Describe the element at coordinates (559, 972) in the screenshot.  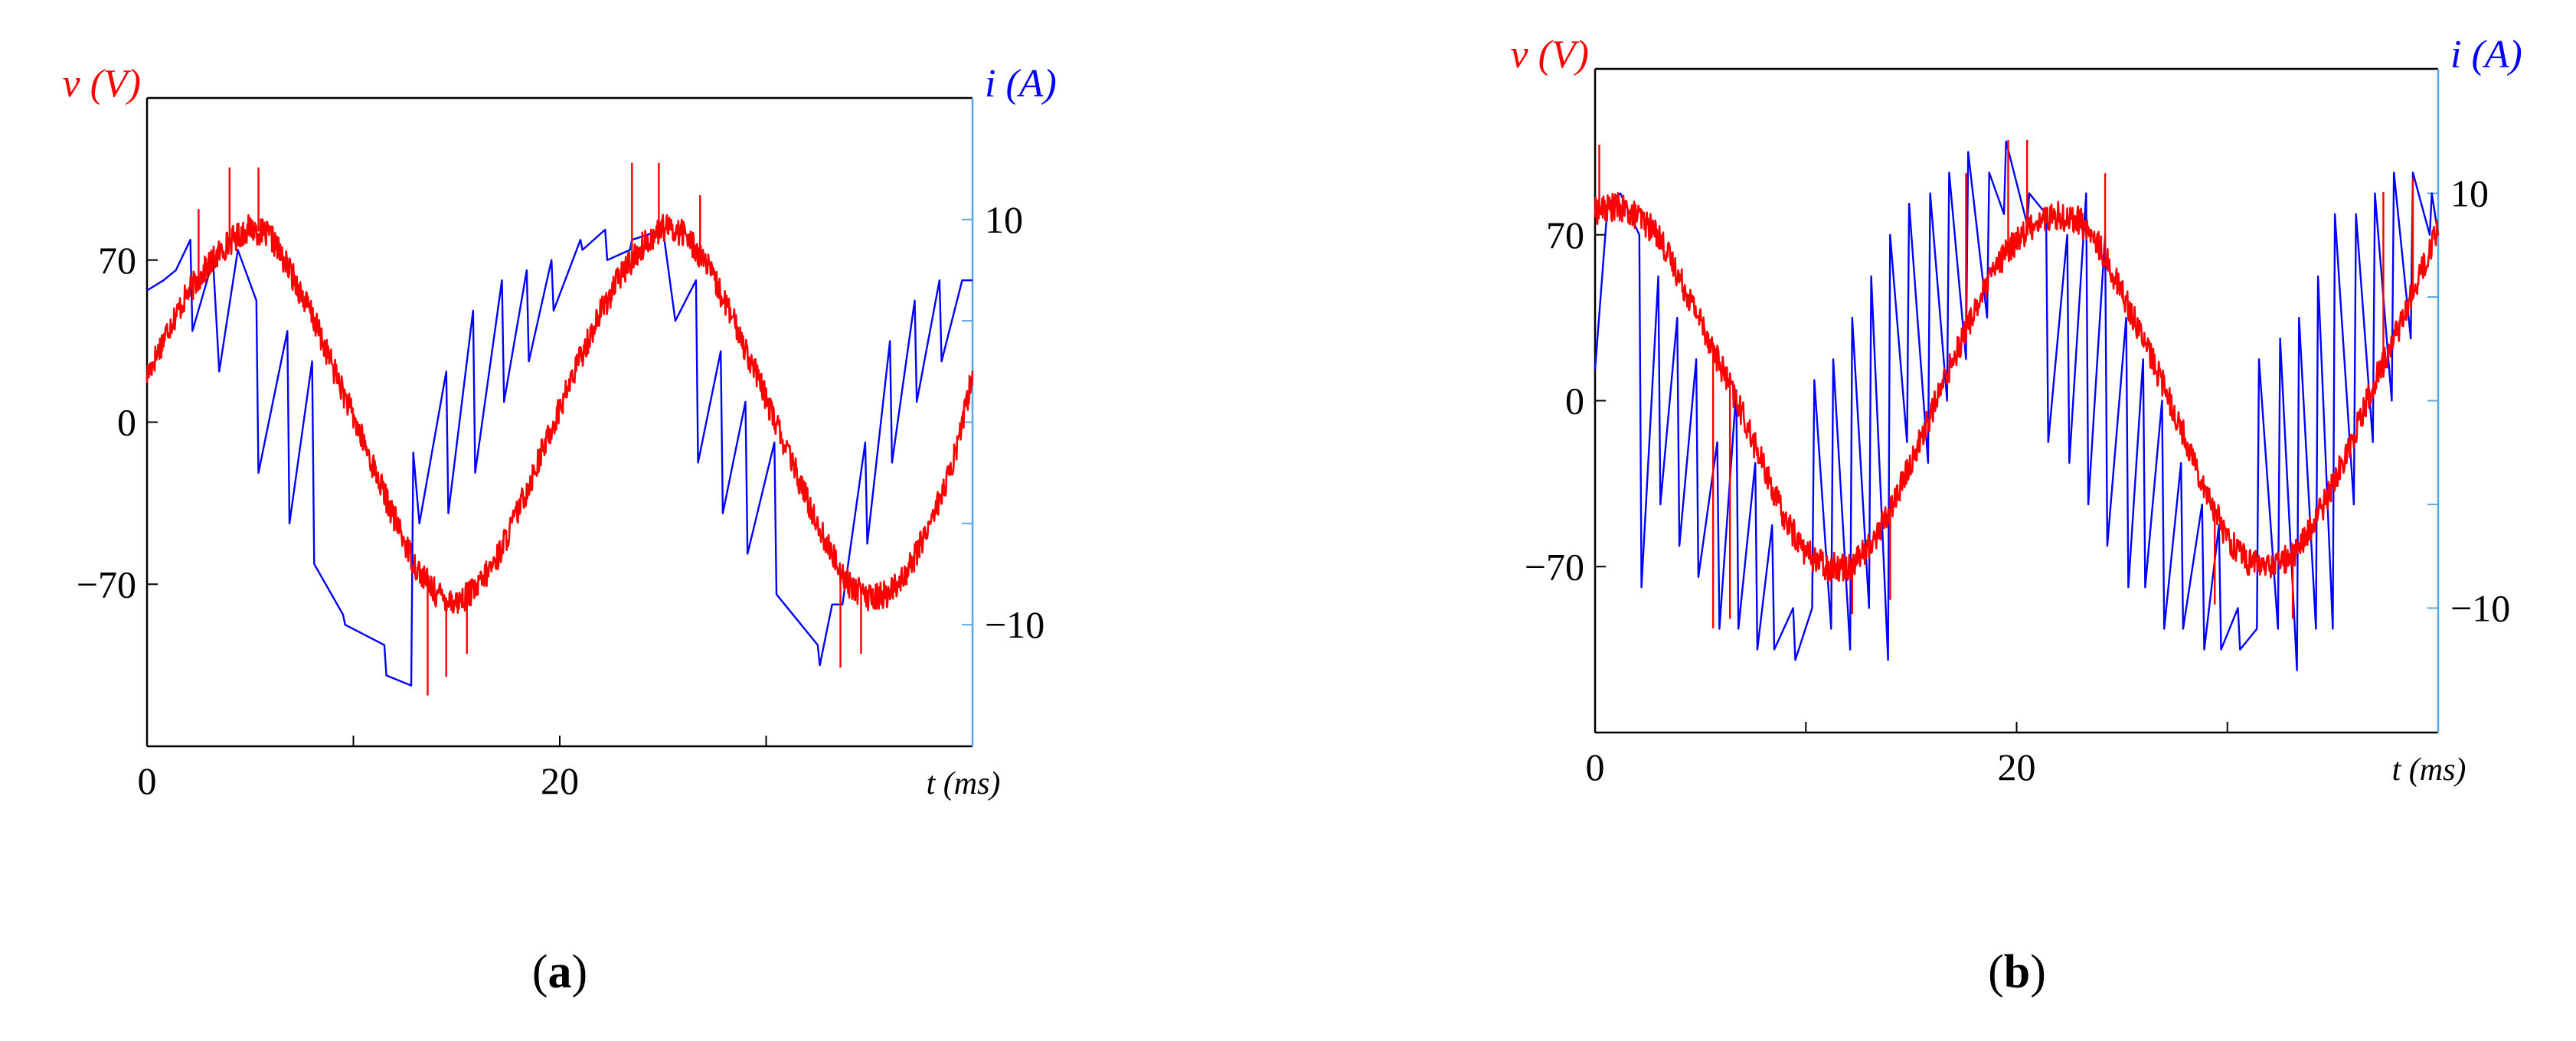
I see `panel-caption: (a)` at that location.